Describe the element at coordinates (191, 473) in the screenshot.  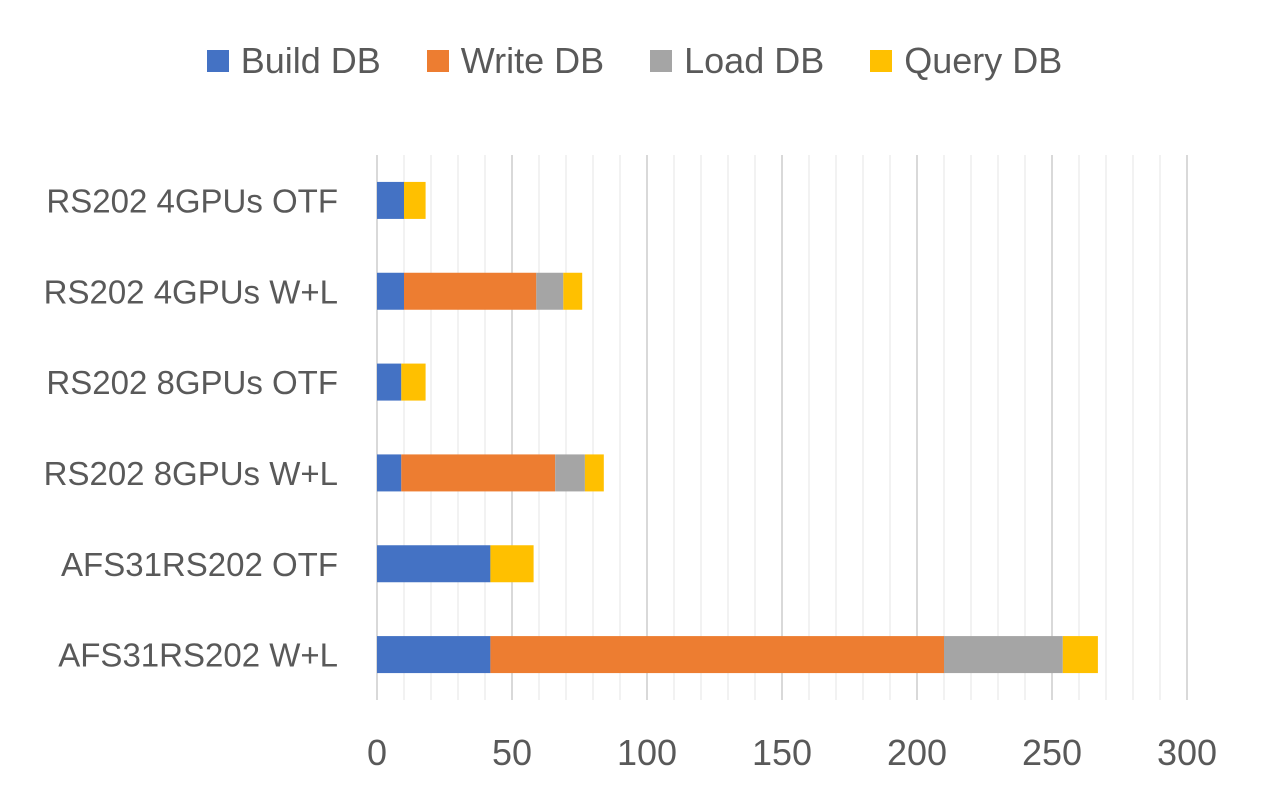
I see `y-category-label: RS202 8GPUs W+L` at that location.